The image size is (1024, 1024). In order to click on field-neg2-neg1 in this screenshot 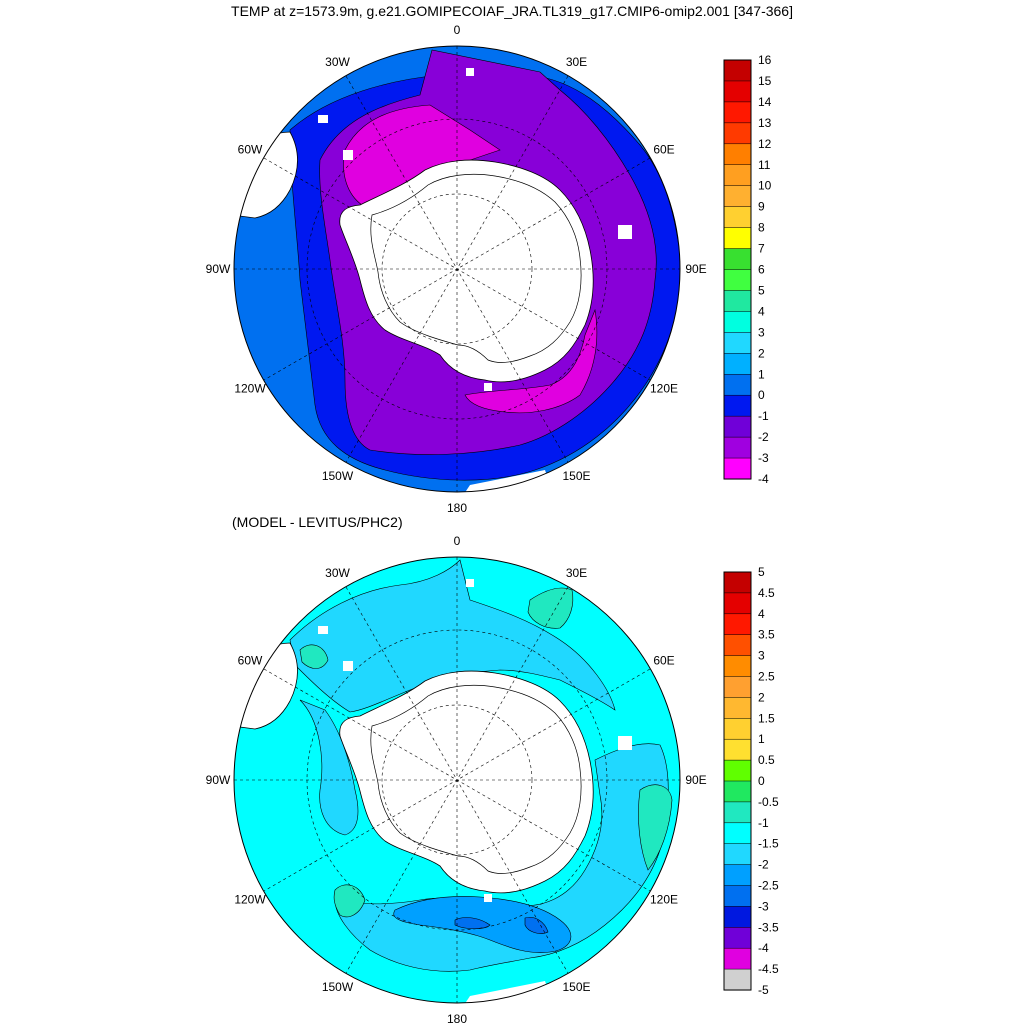, I will do `click(531, 361)`.